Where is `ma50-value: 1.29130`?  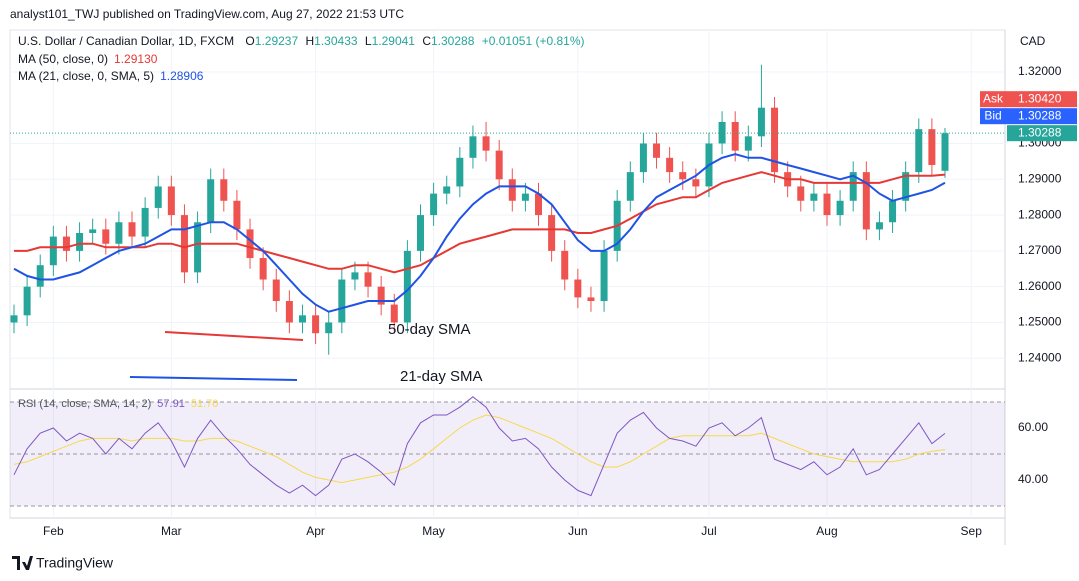 ma50-value: 1.29130 is located at coordinates (136, 59).